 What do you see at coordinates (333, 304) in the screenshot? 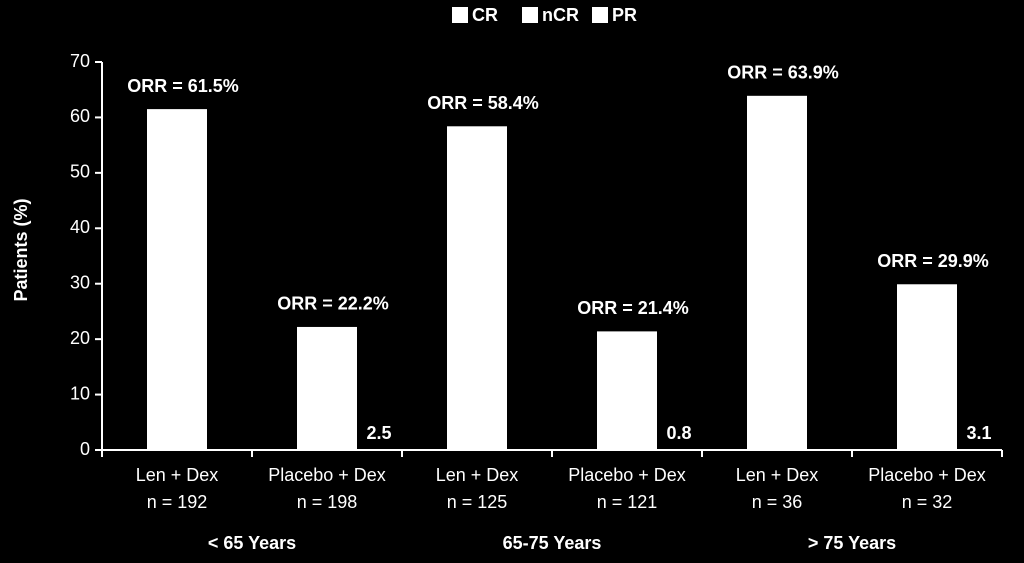
I see `value-label: ORR = 22.2%` at bounding box center [333, 304].